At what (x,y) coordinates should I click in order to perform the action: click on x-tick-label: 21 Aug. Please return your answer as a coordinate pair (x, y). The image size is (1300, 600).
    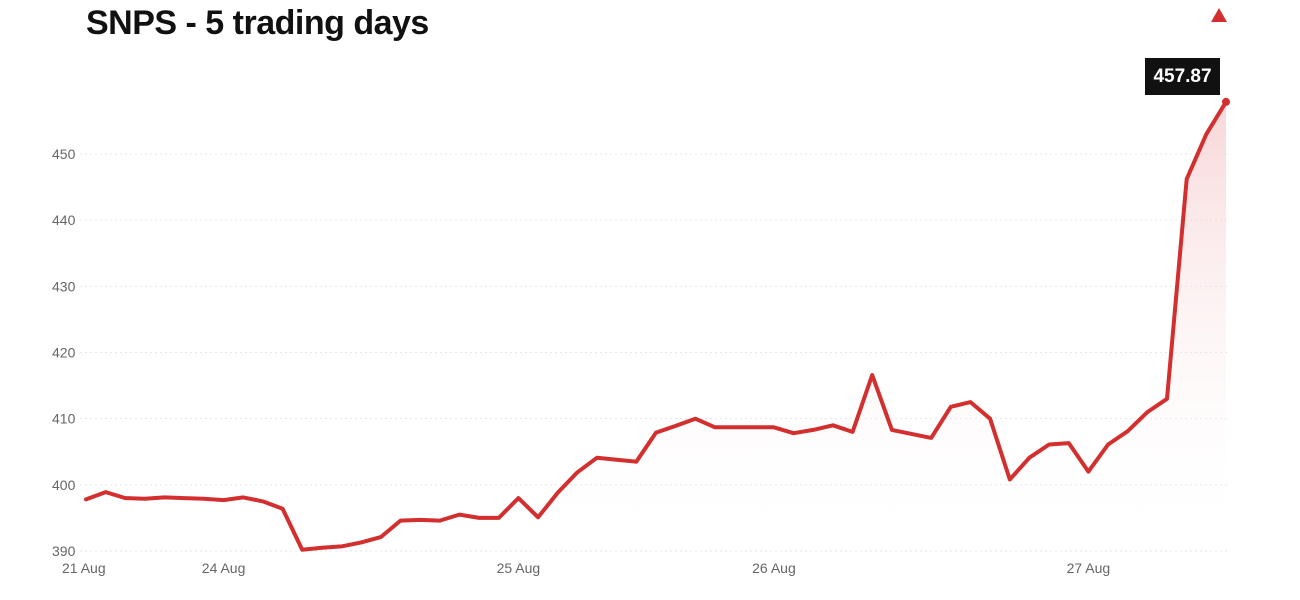
    Looking at the image, I should click on (84, 568).